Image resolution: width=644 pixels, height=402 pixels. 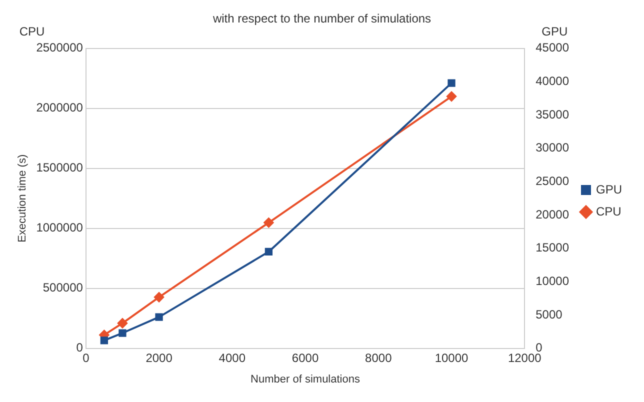 What do you see at coordinates (63, 287) in the screenshot?
I see `y-tick-label: 500000` at bounding box center [63, 287].